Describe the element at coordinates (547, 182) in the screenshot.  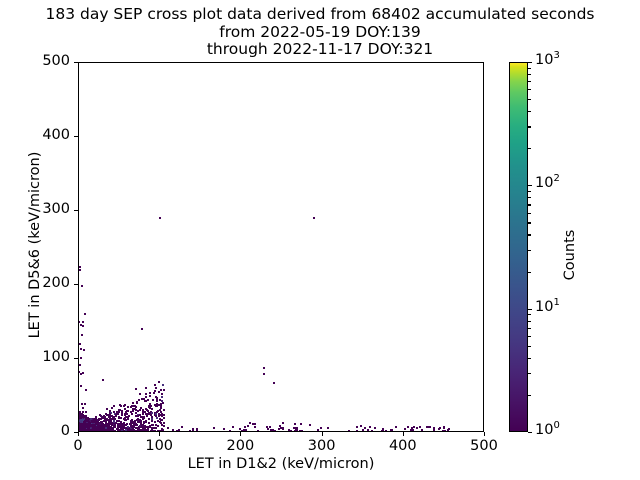
I see `colorbar-tick-label: 10²` at that location.